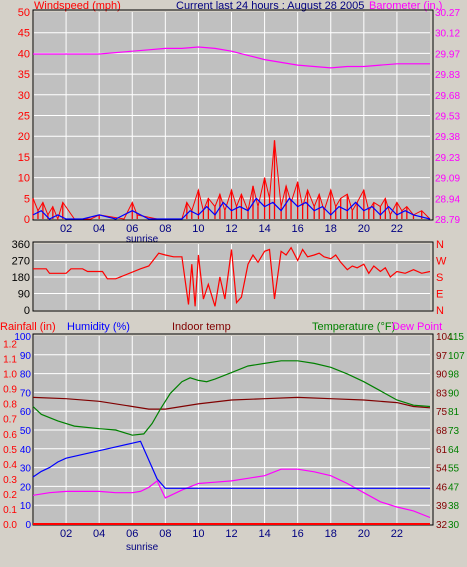 The height and width of the screenshot is (567, 467). I want to click on temperature-tick-label-a: 68, so click(442, 431).